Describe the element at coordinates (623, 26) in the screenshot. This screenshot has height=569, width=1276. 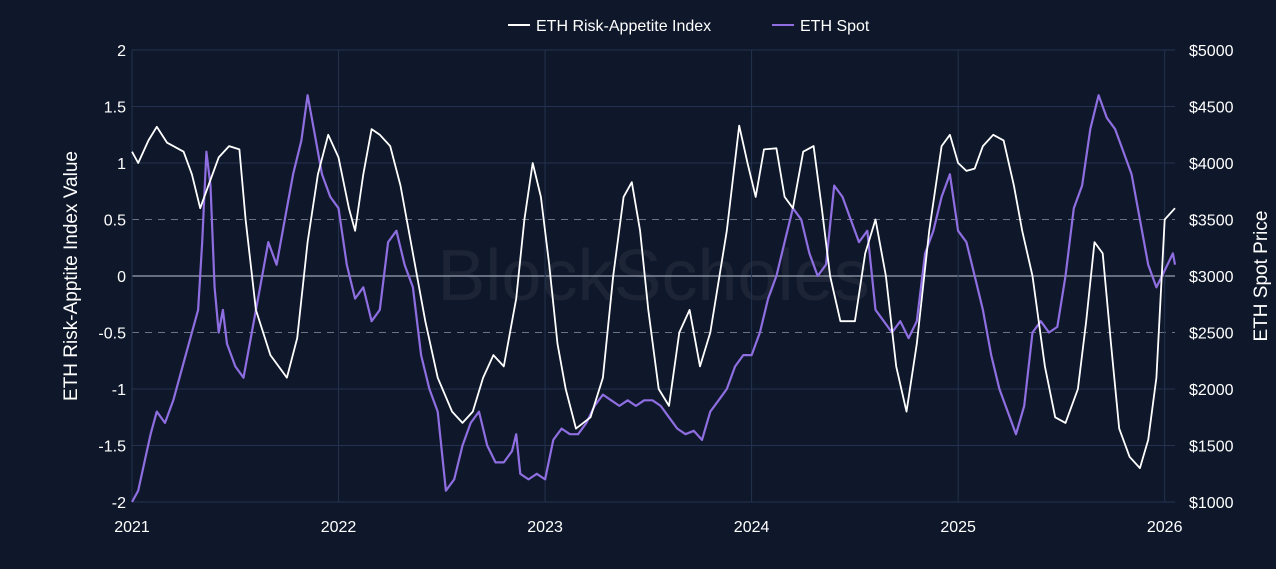
I see `legend-label: ETH Risk-Appetite Index` at that location.